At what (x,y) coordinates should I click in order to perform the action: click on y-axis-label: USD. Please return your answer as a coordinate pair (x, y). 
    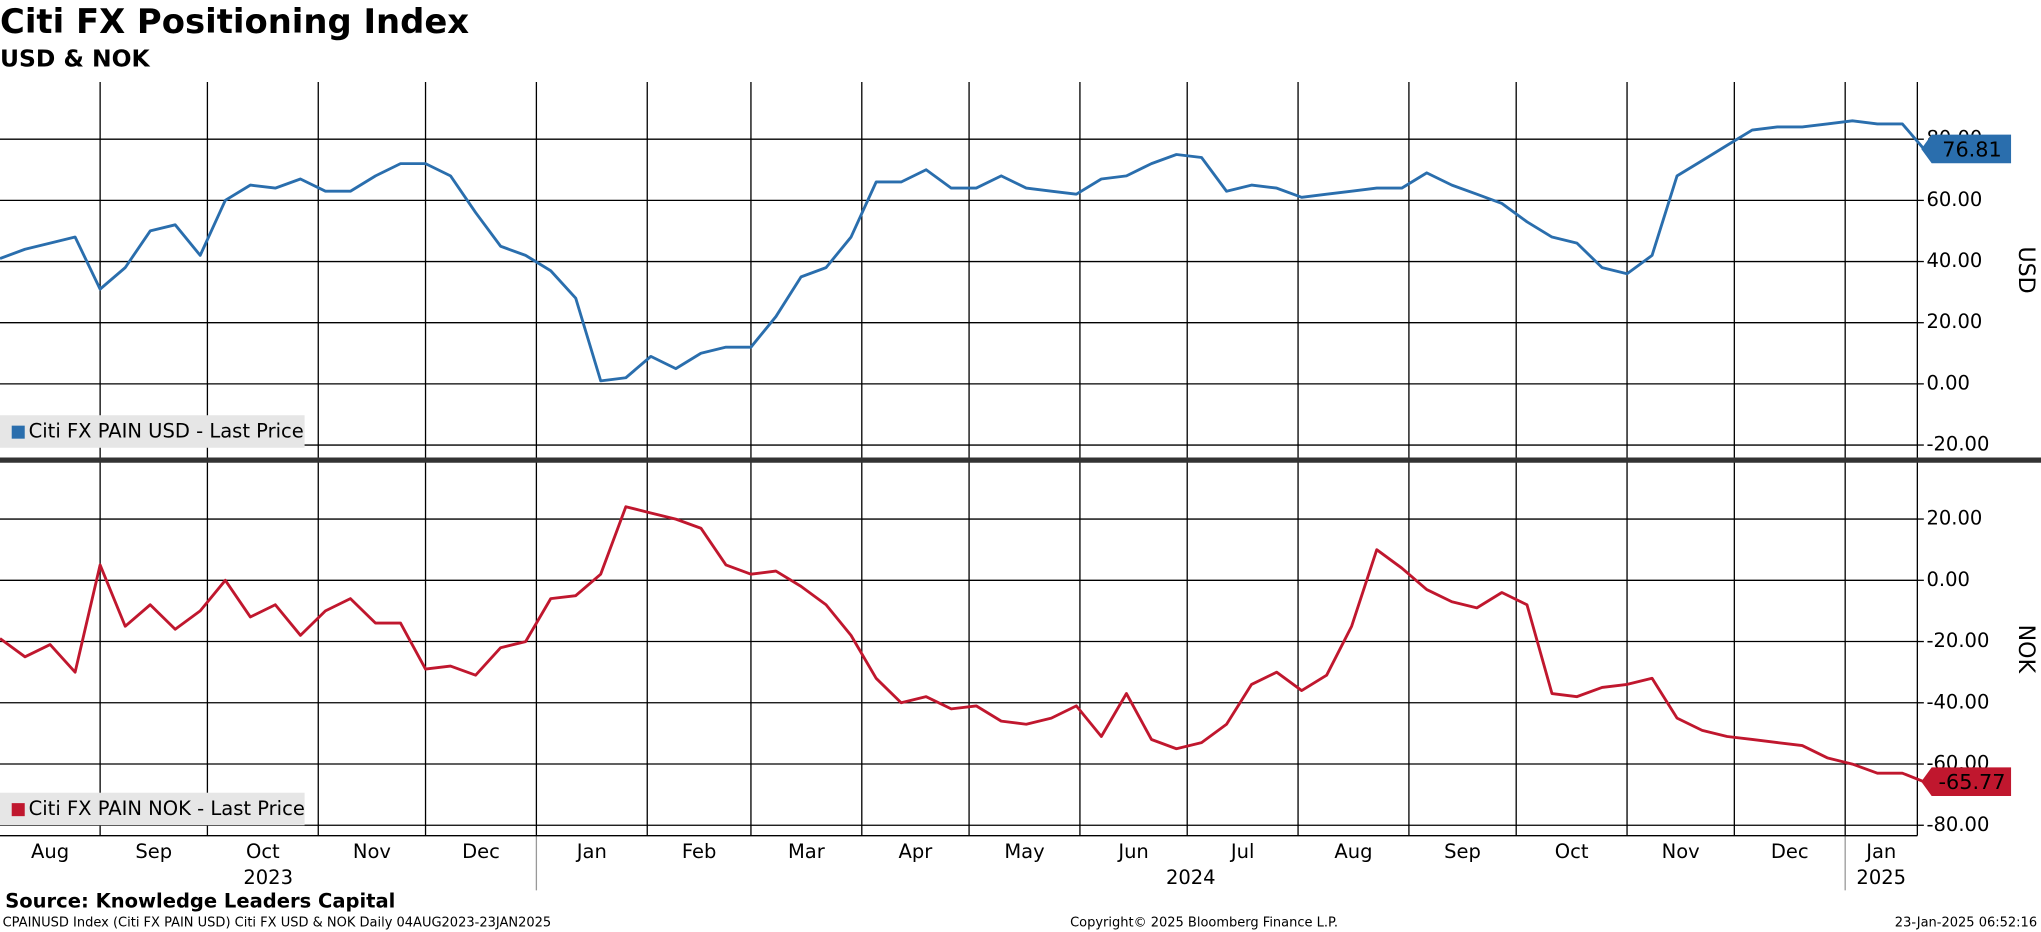
    Looking at the image, I should click on (2026, 269).